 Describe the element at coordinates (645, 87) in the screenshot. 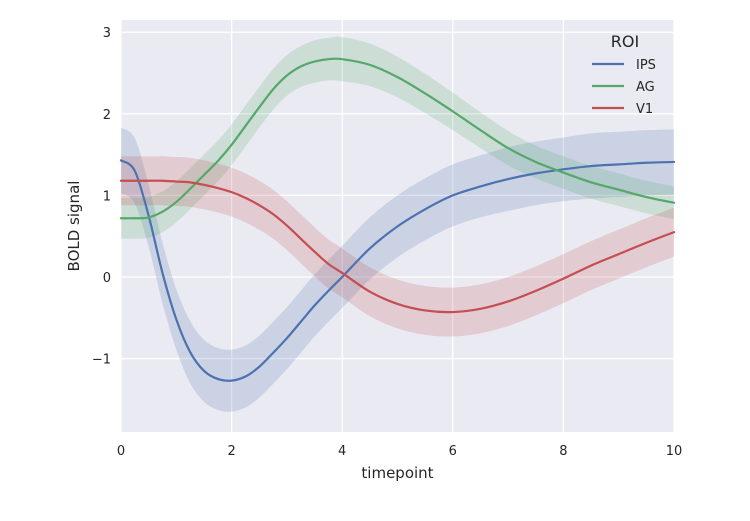

I see `legend-label-ag: AG` at that location.